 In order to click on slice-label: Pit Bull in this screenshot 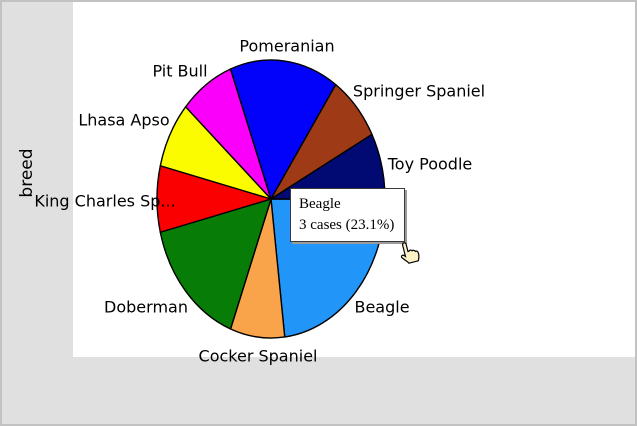, I will do `click(180, 71)`.